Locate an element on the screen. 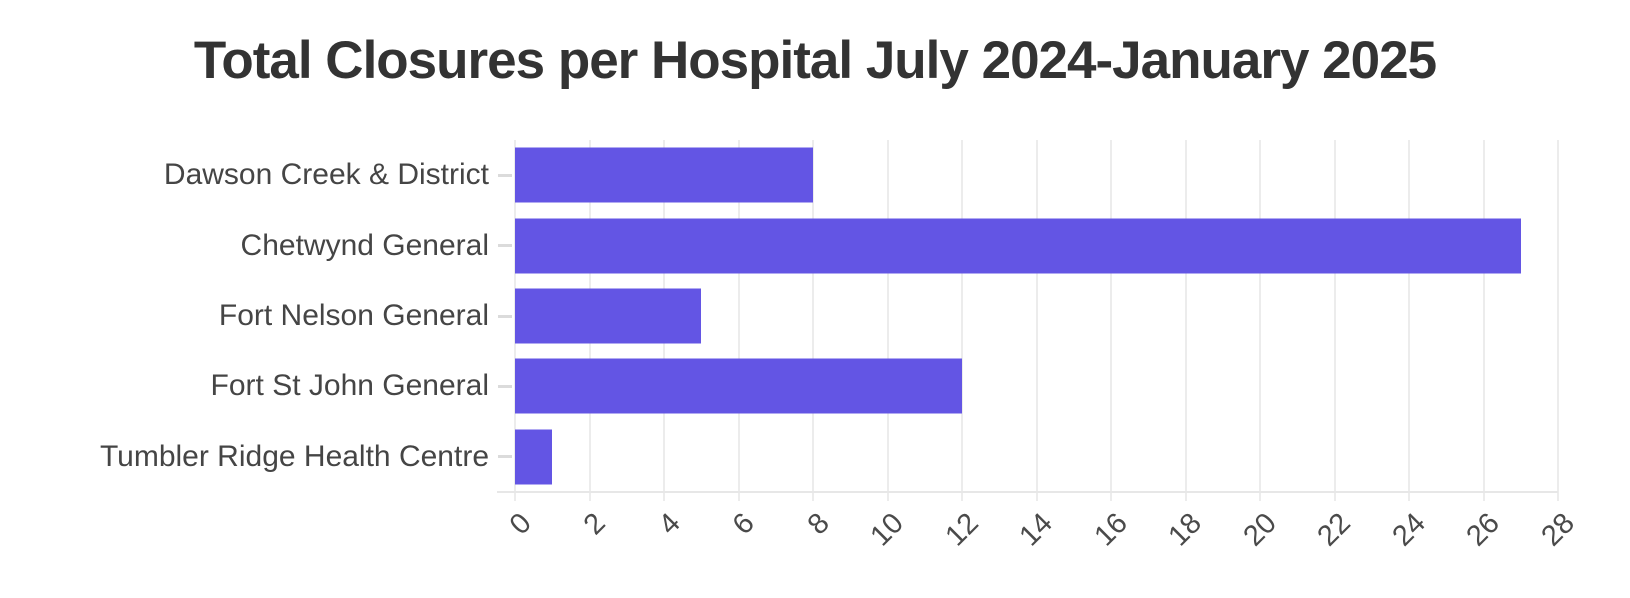 This screenshot has height=598, width=1630. bar-fort-st-john-general is located at coordinates (738, 386).